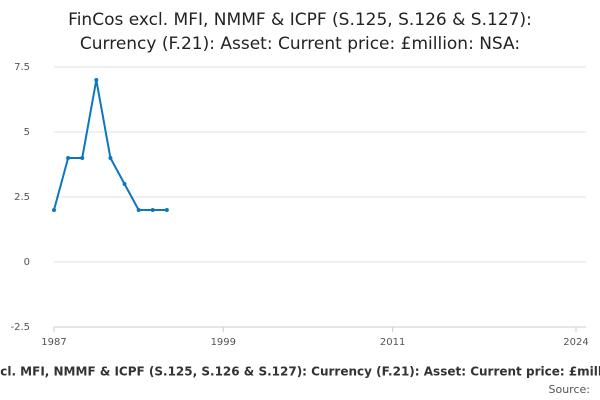 The width and height of the screenshot is (600, 400). What do you see at coordinates (20, 327) in the screenshot?
I see `y-tick-label: -2.5` at bounding box center [20, 327].